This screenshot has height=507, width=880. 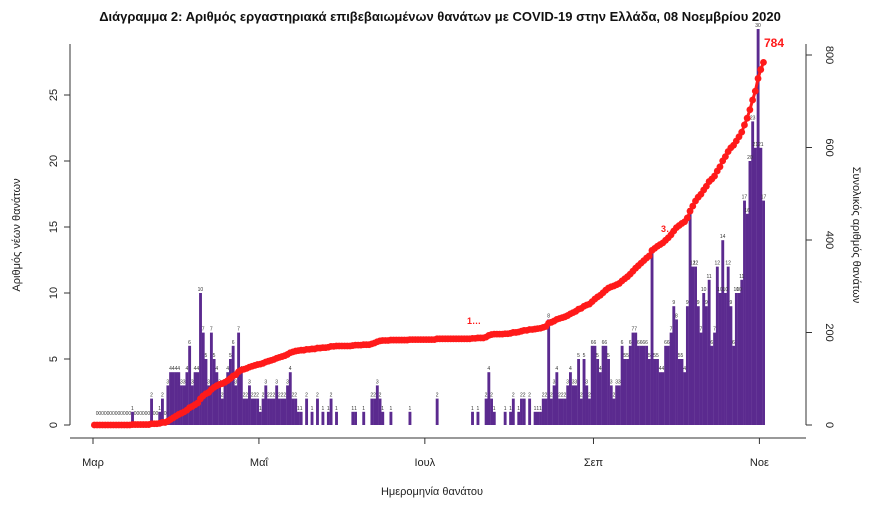 I want to click on bar-value-label: 7, so click(x=633, y=330).